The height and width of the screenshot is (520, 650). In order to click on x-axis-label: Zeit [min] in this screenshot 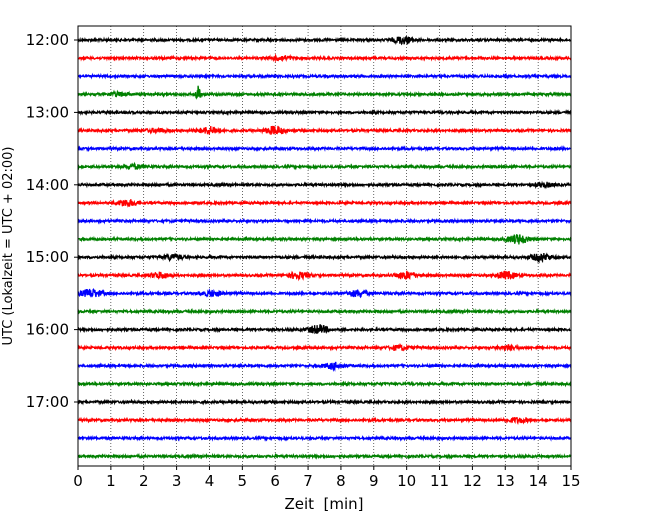, I will do `click(323, 504)`.